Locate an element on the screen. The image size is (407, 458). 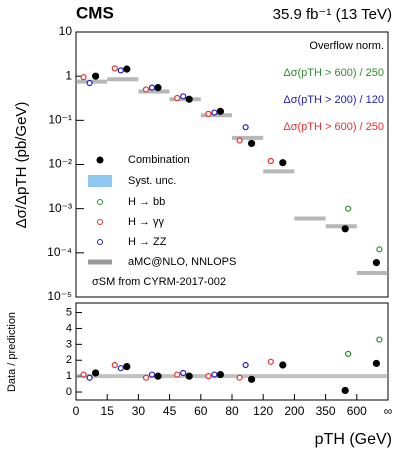
ratio-tick-label: 1 is located at coordinates (69, 376).